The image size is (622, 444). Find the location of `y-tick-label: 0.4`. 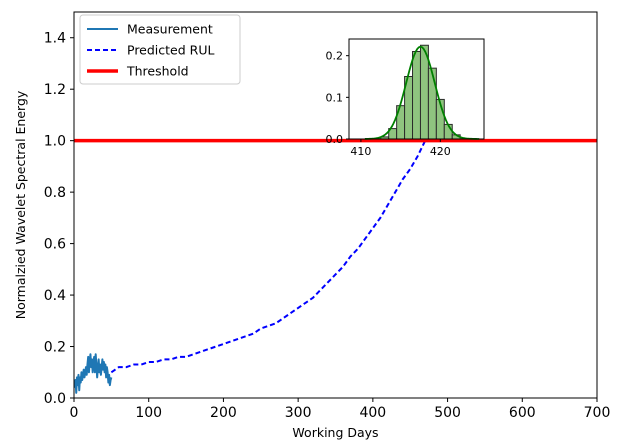

y-tick-label: 0.4 is located at coordinates (55, 296).